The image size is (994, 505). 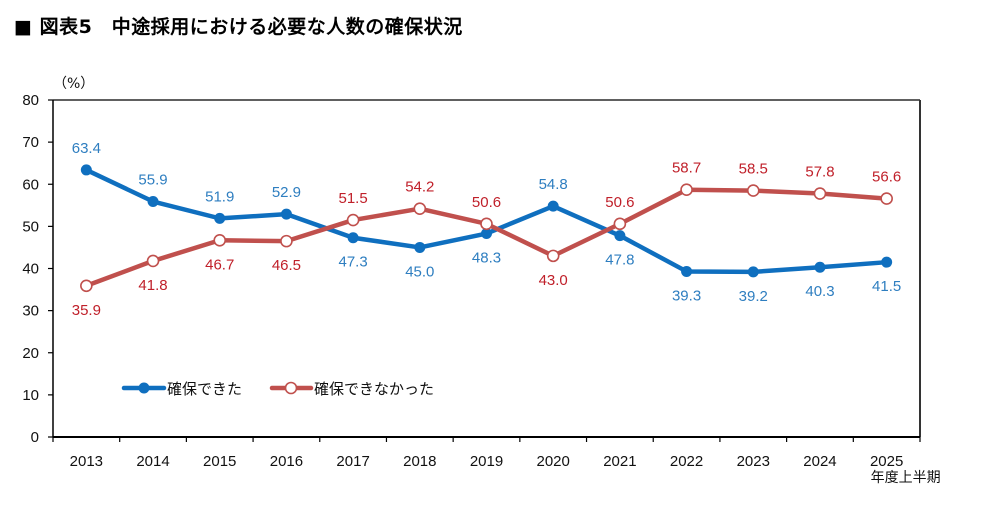 I want to click on series-2-data-label: 51.5, so click(x=353, y=198).